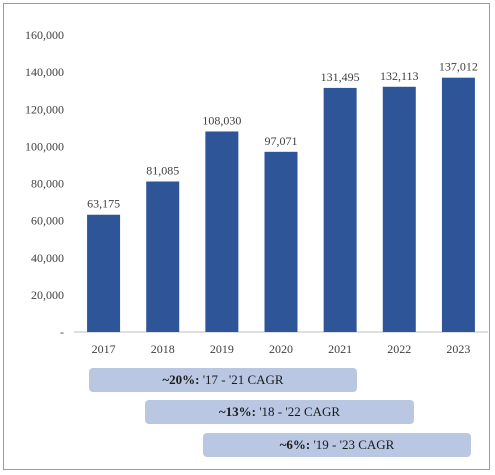 Image resolution: width=495 pixels, height=475 pixels. Describe the element at coordinates (103, 204) in the screenshot. I see `data-label-2017: 63,175` at that location.